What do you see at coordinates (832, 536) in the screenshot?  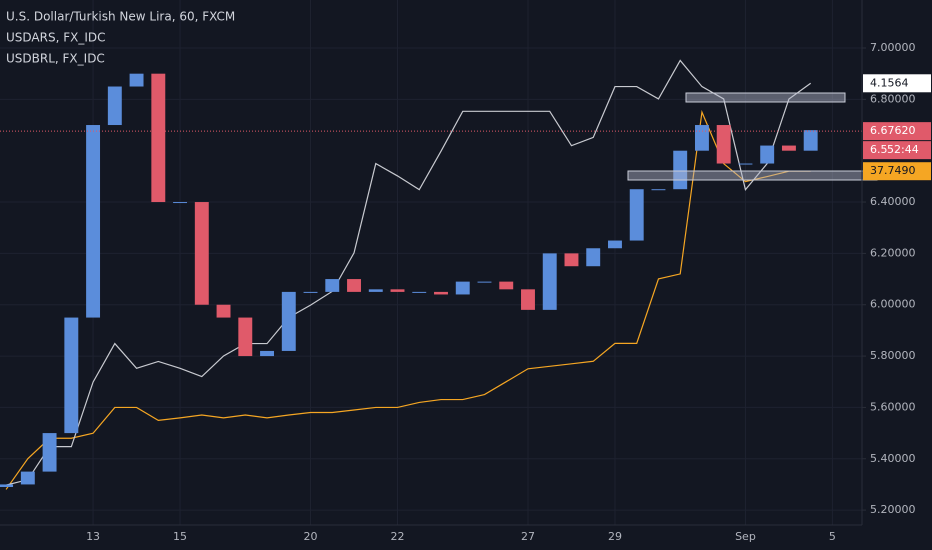 I see `x-tick-label: 5` at bounding box center [832, 536].